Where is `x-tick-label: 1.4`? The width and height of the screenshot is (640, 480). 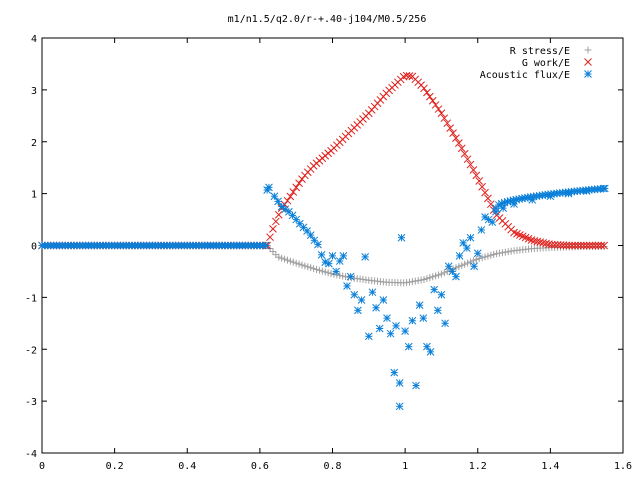
x-tick-label: 1.4 is located at coordinates (550, 466).